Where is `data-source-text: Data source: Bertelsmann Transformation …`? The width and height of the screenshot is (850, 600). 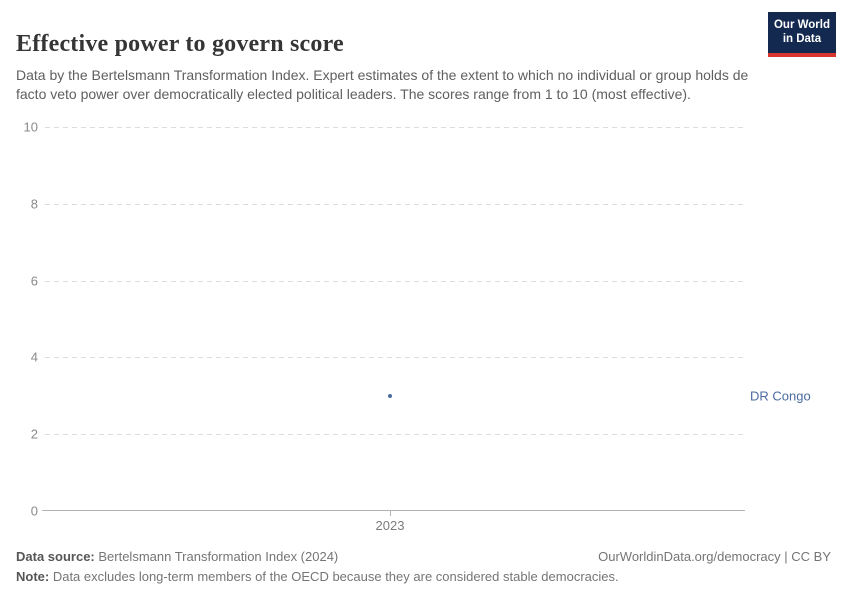
data-source-text: Data source: Bertelsmann Transformation … is located at coordinates (177, 556).